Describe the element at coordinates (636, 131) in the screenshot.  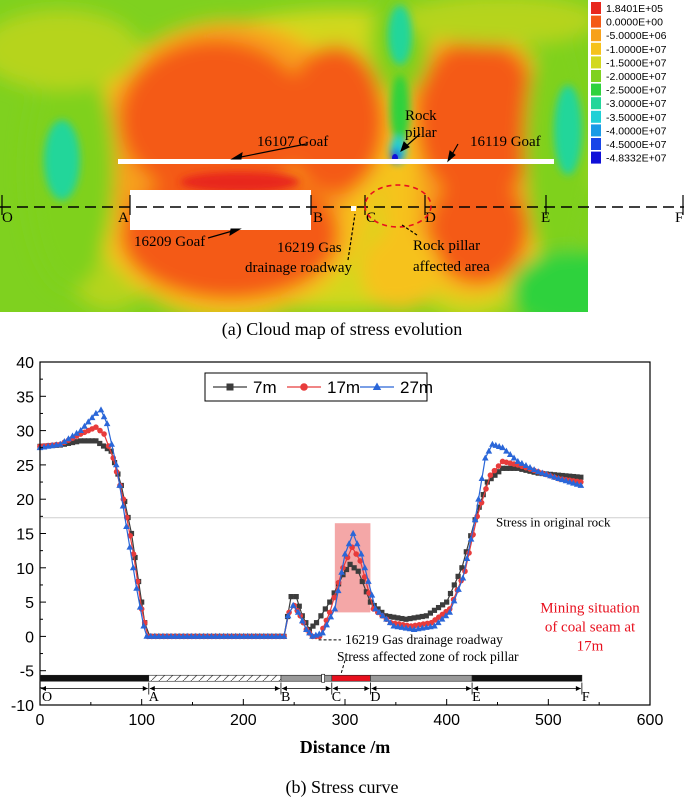
I see `legend-value: -4.0000E+07` at that location.